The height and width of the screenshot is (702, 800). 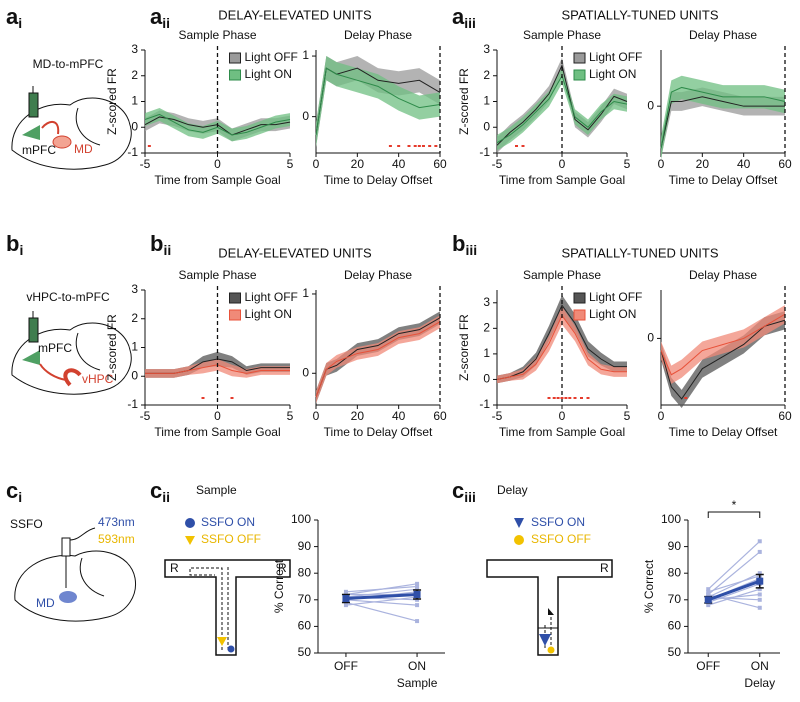 What do you see at coordinates (26, 524) in the screenshot?
I see `caption: SSFO` at bounding box center [26, 524].